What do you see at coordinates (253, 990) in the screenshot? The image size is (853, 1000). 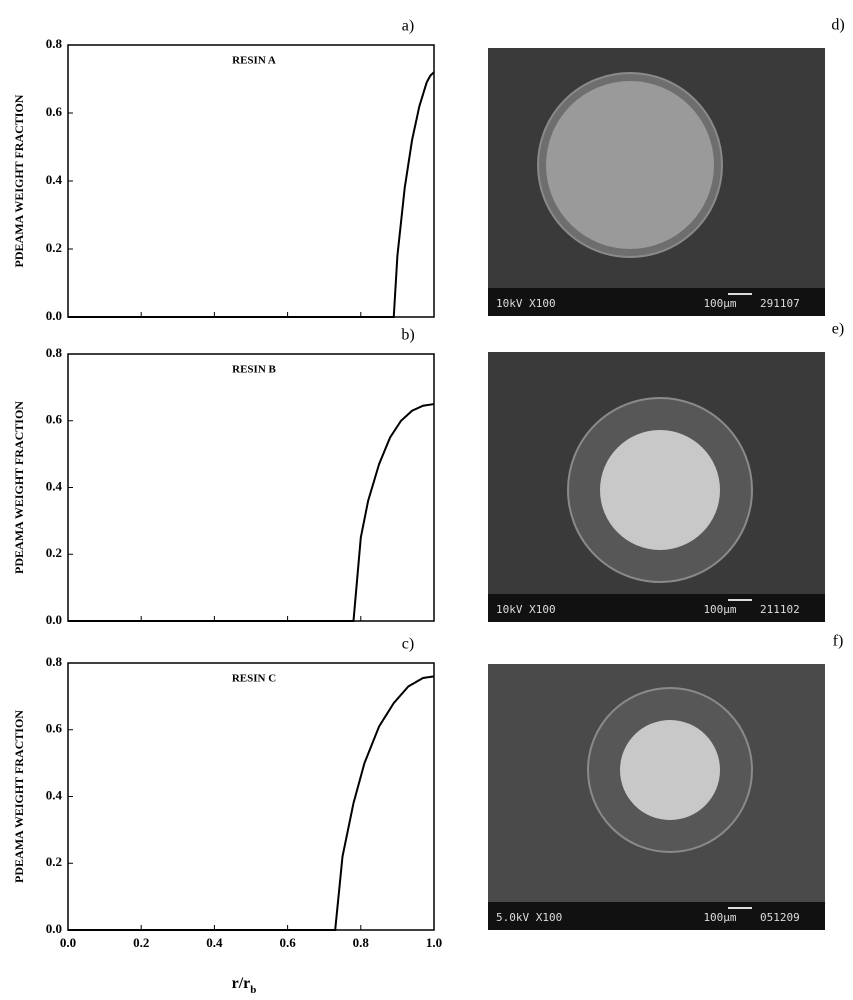 I see `x-axis-label-sub: b` at bounding box center [253, 990].